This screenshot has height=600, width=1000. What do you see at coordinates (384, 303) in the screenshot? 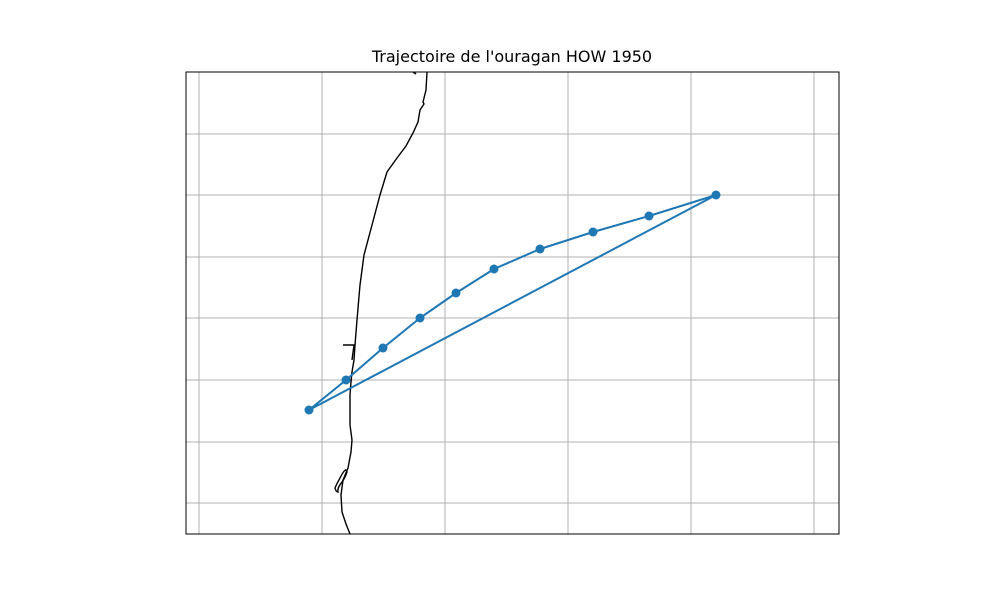
I see `coastline-main` at bounding box center [384, 303].